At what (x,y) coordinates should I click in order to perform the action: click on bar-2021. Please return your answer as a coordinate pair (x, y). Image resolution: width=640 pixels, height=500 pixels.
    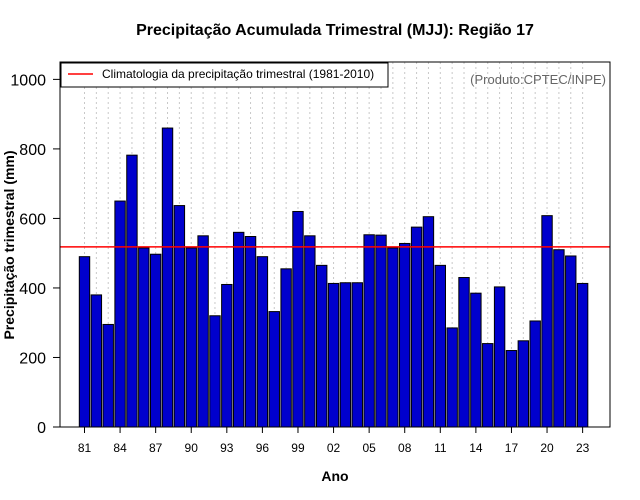
    Looking at the image, I should click on (559, 338).